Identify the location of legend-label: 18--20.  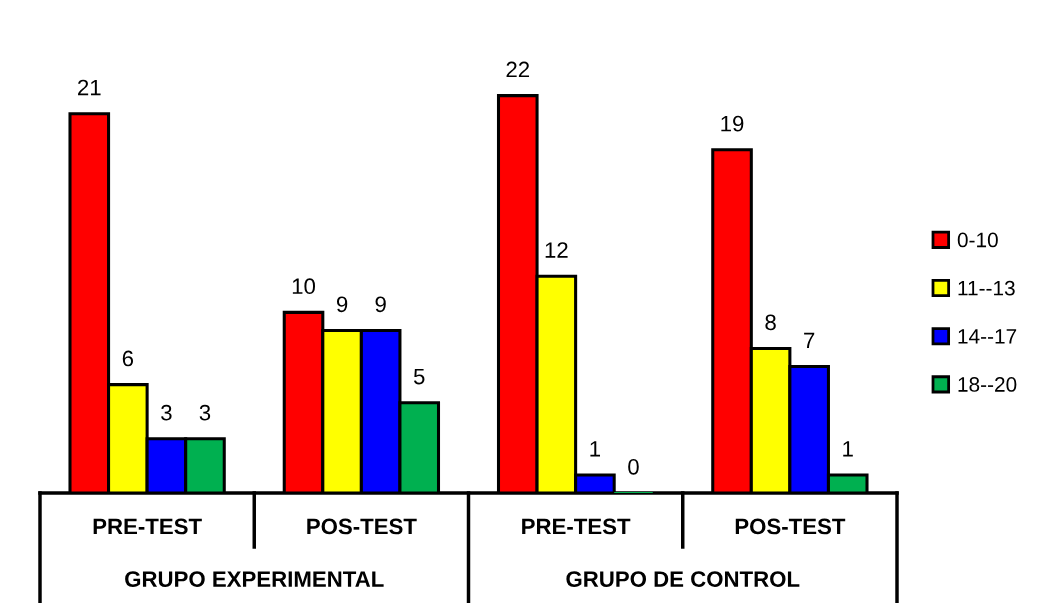
(987, 384).